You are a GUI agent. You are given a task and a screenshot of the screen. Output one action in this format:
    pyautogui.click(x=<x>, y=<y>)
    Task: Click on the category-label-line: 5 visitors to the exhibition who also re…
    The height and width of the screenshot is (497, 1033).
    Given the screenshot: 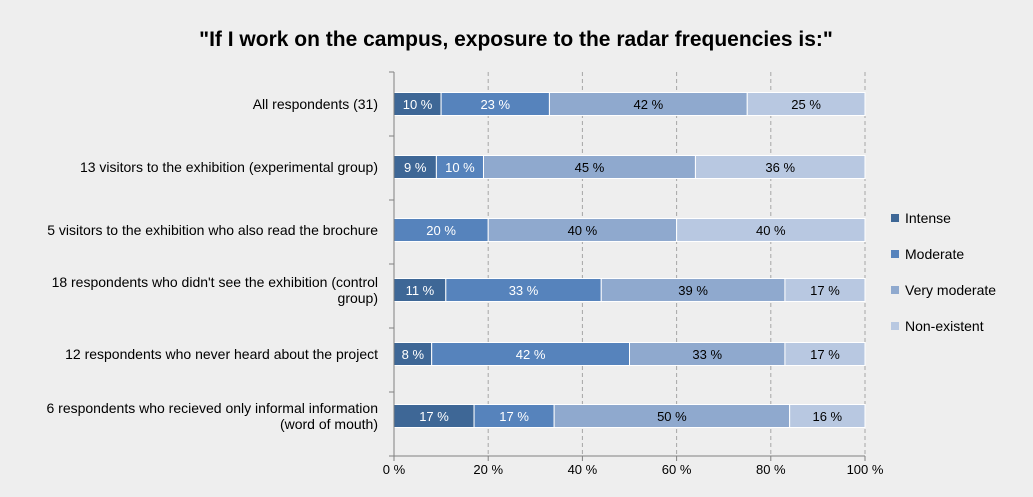 What is the action you would take?
    pyautogui.click(x=212, y=230)
    